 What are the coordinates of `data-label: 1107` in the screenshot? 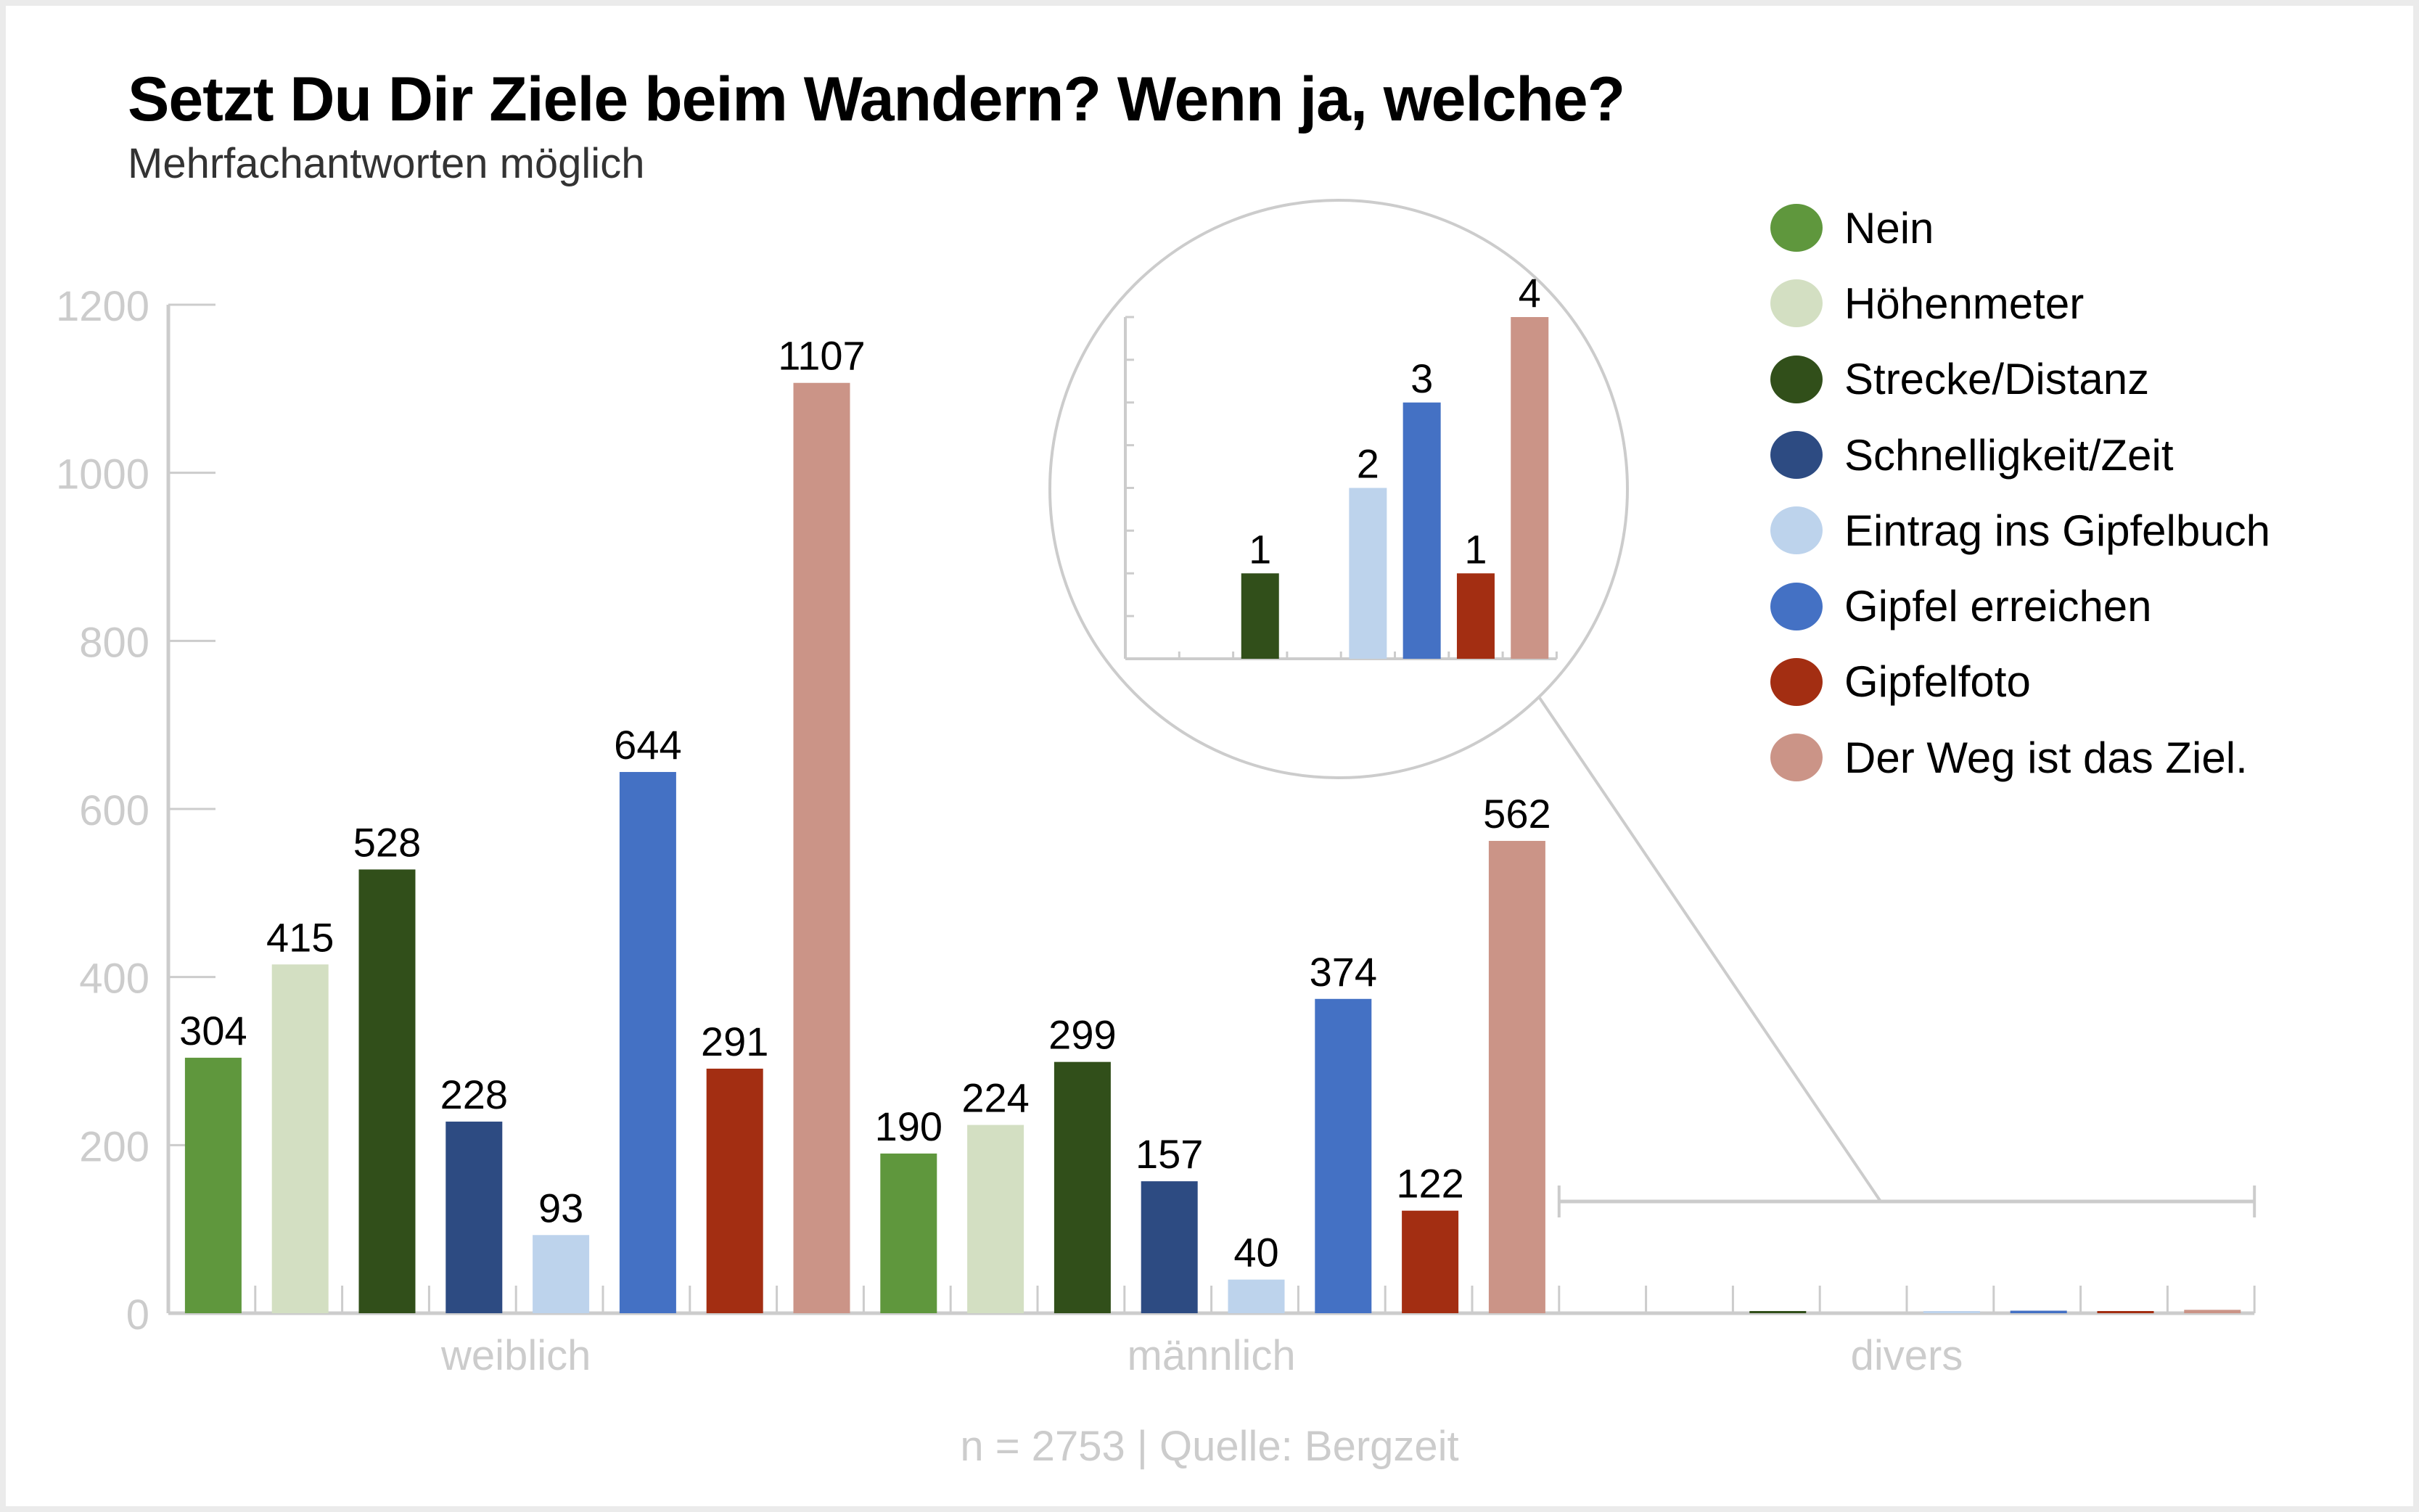 It's located at (821, 356).